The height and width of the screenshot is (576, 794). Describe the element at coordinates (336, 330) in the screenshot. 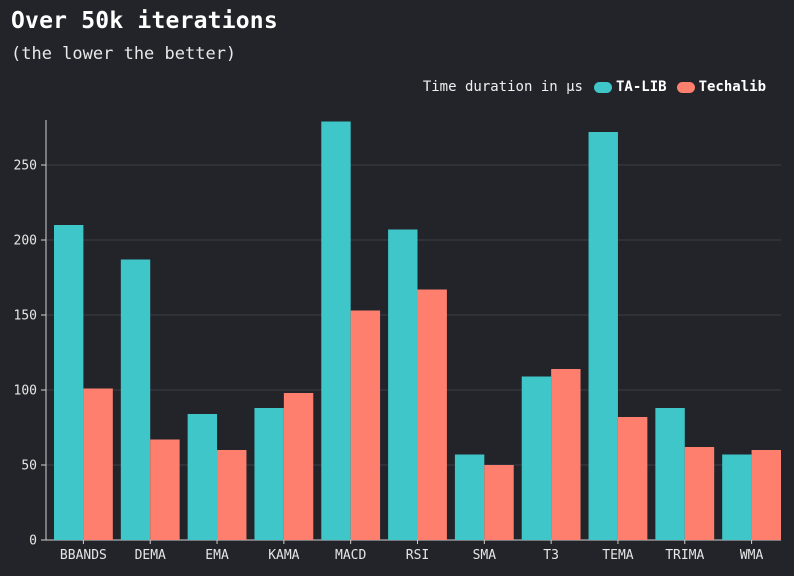

I see `bar-talib-macd` at that location.